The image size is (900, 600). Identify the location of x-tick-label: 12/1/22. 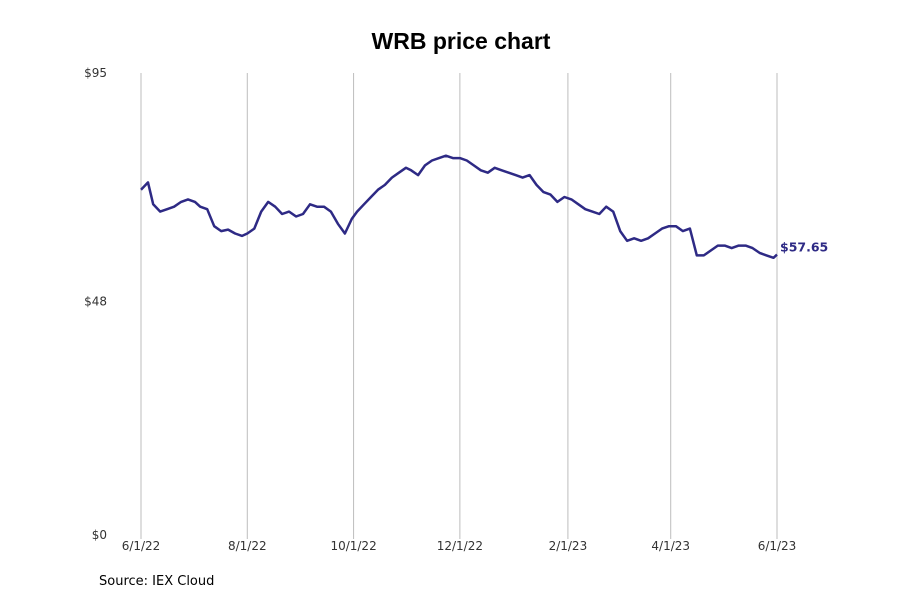
(460, 546).